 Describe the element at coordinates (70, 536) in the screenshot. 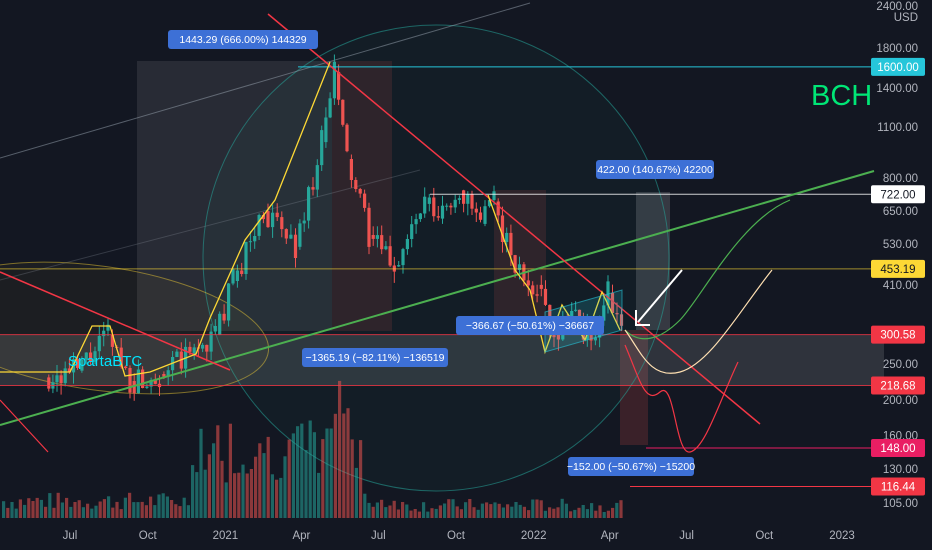

I see `x-tick-label: Jul` at that location.